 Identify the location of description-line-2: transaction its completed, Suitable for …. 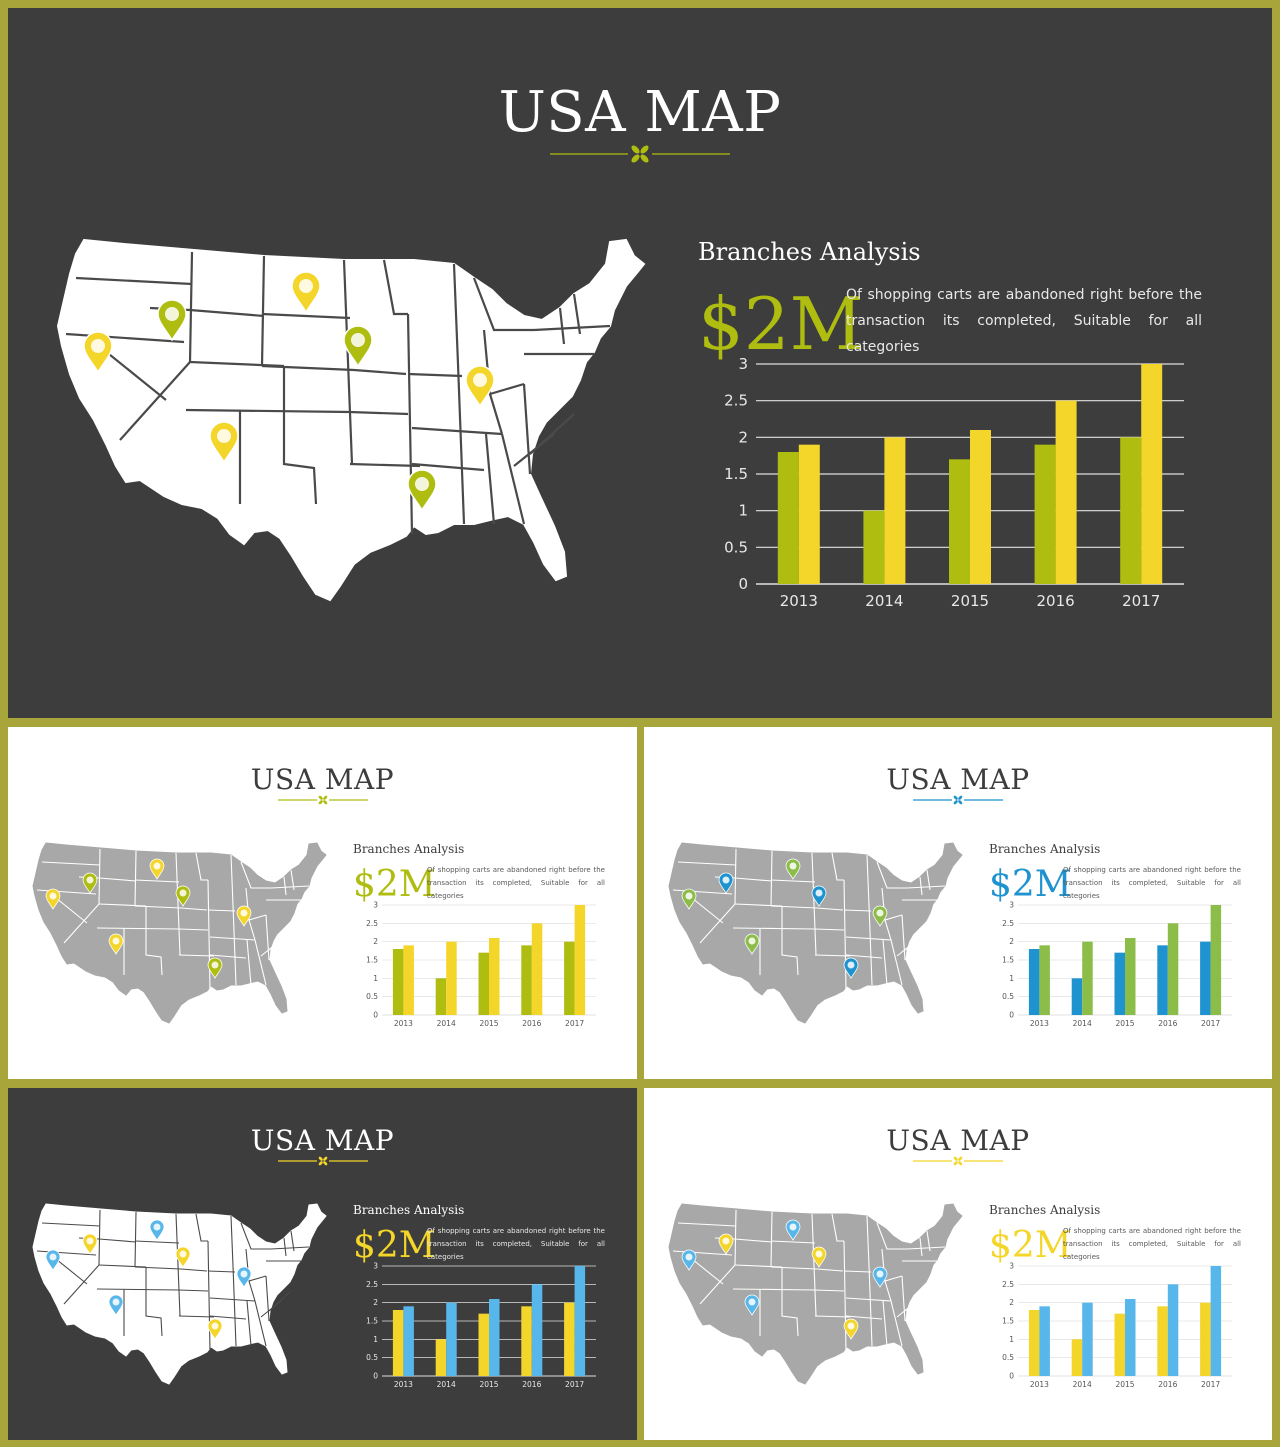
(516, 1250).